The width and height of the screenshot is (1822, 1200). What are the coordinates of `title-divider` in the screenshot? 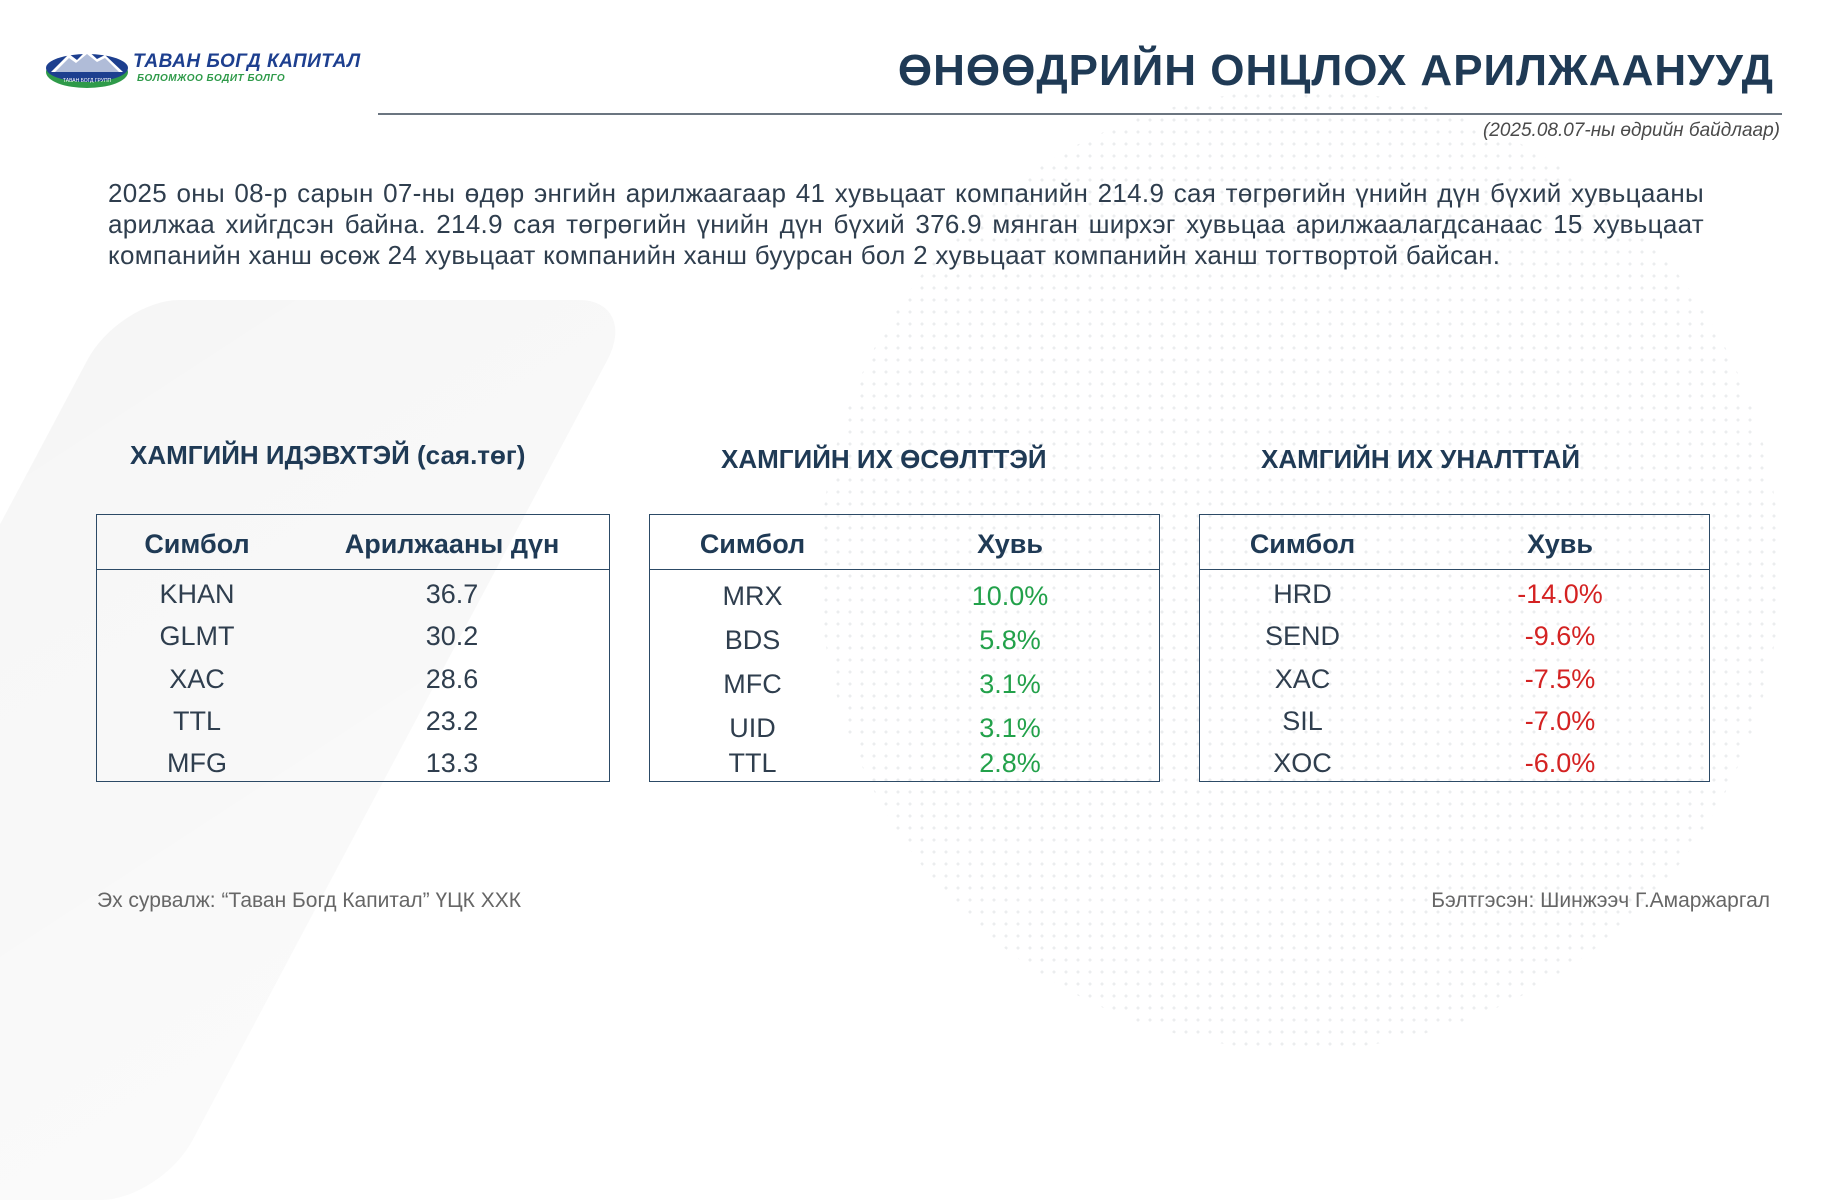 It's located at (1080, 114).